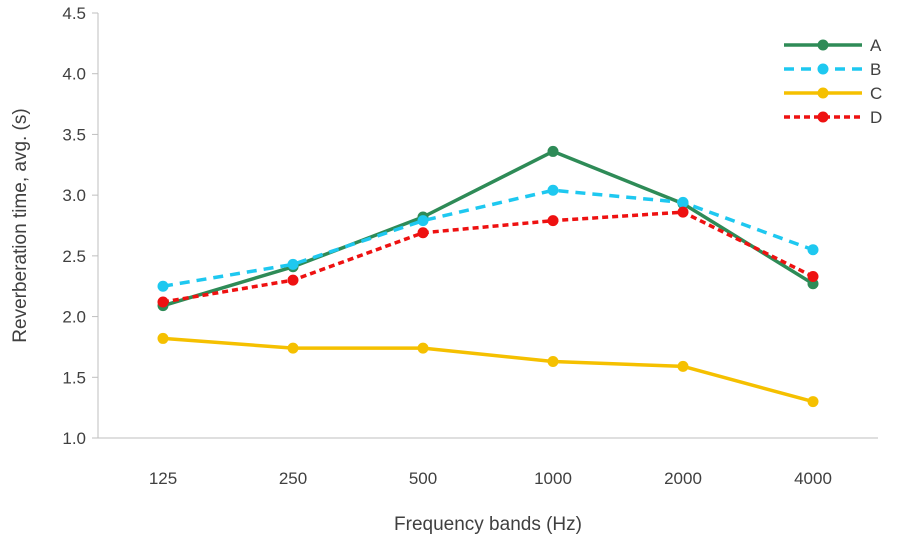 The width and height of the screenshot is (898, 540). What do you see at coordinates (74, 74) in the screenshot?
I see `y-tick-label: 4.0` at bounding box center [74, 74].